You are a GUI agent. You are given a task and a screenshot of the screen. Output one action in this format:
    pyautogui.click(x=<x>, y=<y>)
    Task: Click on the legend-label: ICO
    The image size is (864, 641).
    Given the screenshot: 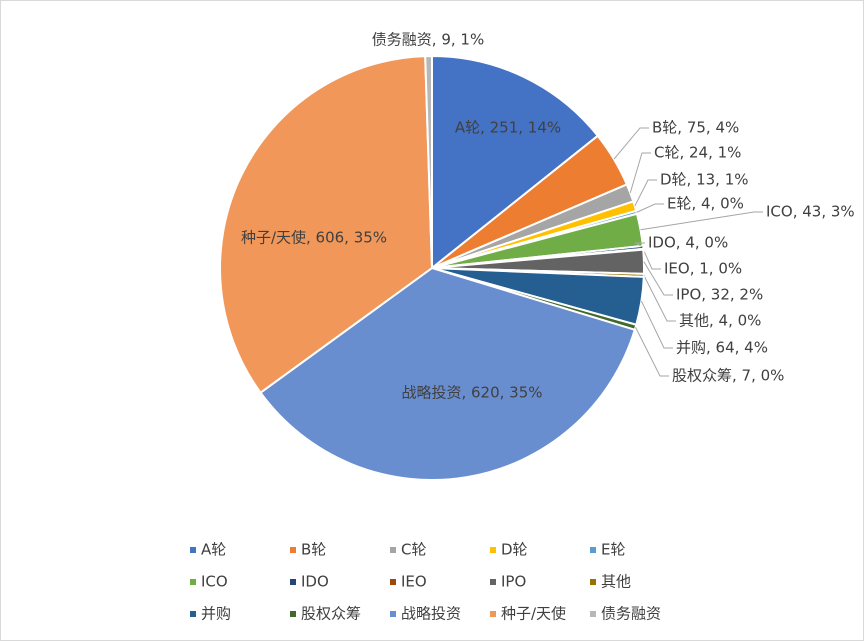 What is the action you would take?
    pyautogui.click(x=214, y=582)
    